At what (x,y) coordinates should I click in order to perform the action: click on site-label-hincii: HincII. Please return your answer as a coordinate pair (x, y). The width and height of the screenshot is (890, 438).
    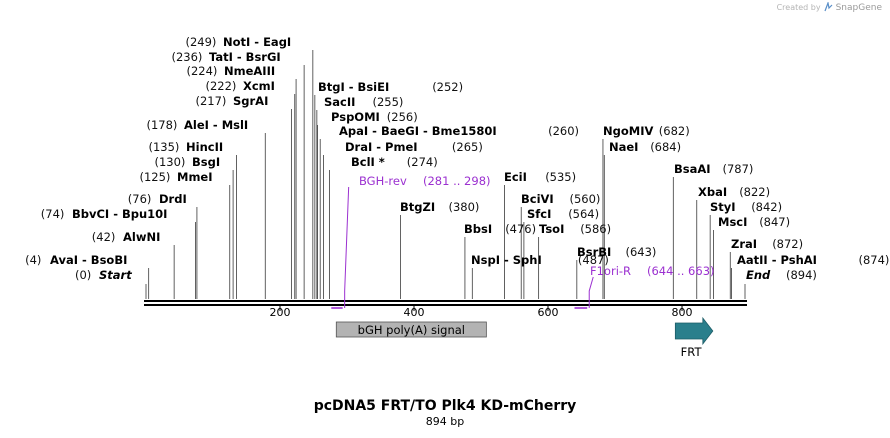
    Looking at the image, I should click on (204, 147).